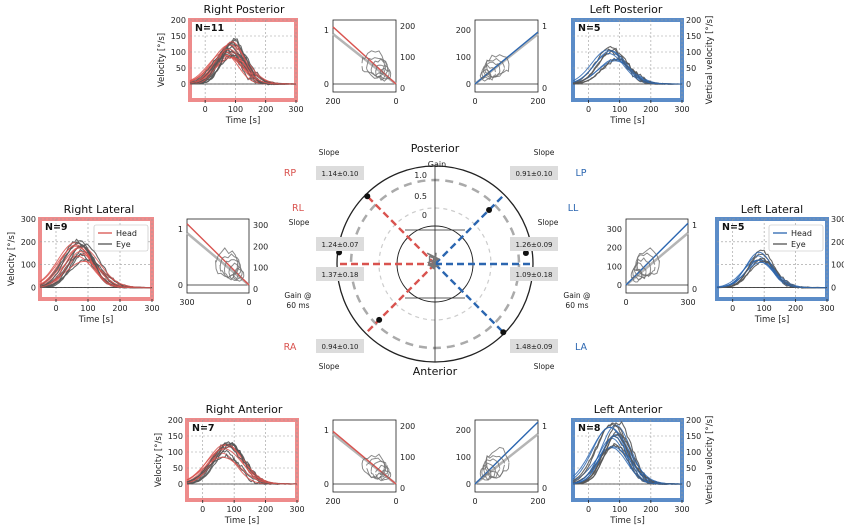 The width and height of the screenshot is (844, 529). What do you see at coordinates (588, 109) in the screenshot?
I see `xtick-label-lp-0: 0` at bounding box center [588, 109].